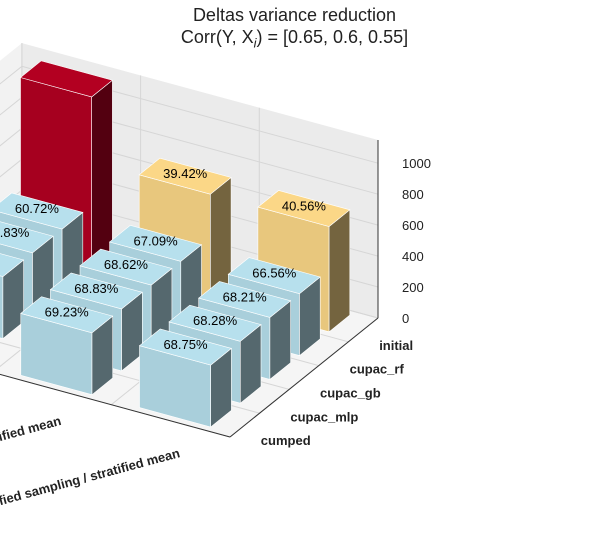 This screenshot has height=560, width=589. I want to click on data-label: 40.56%, so click(304, 206).